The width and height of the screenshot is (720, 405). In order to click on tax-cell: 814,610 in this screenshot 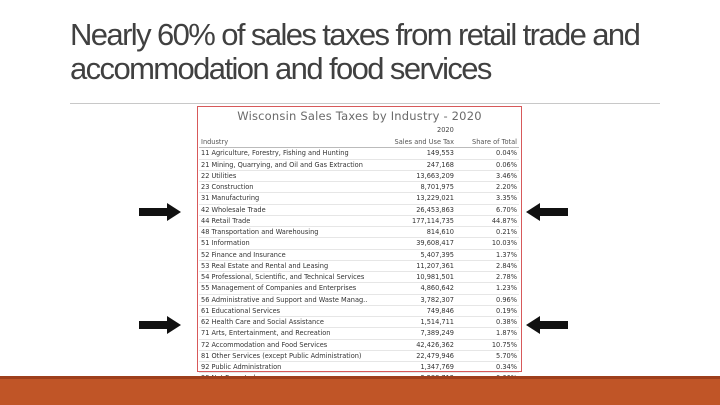, I will do `click(417, 232)`.